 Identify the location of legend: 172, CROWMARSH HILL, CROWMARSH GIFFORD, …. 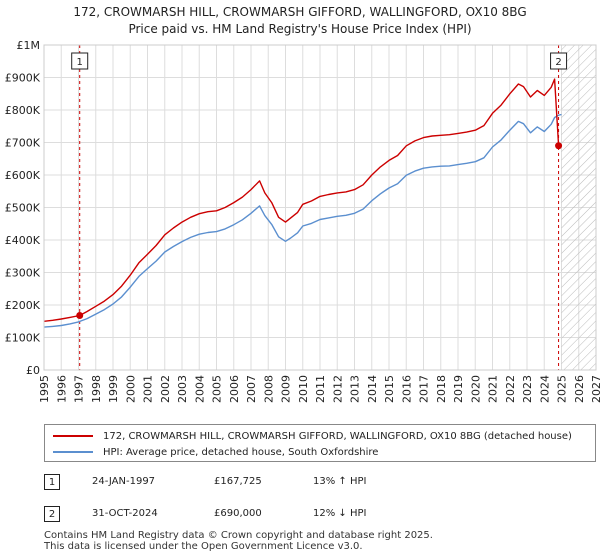
(320, 443).